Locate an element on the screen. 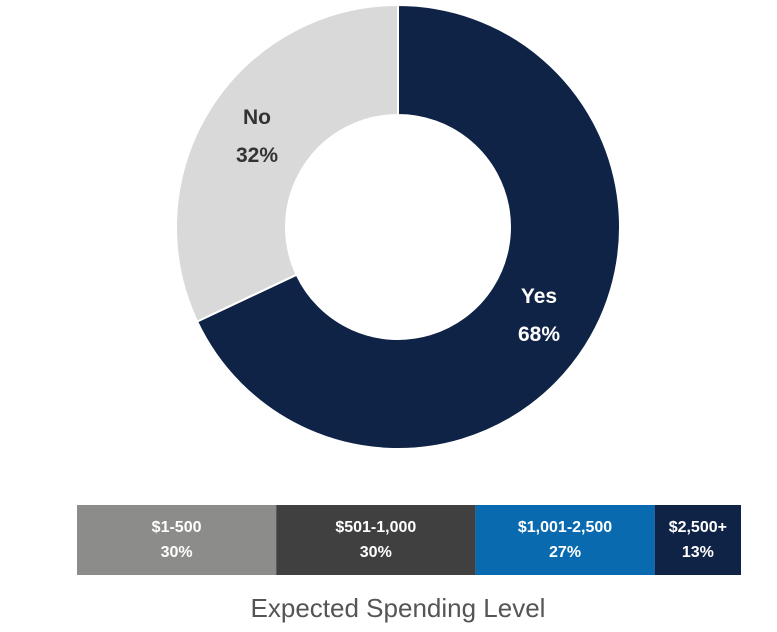 The width and height of the screenshot is (777, 632). chart-title: Expected Spending Level is located at coordinates (398, 608).